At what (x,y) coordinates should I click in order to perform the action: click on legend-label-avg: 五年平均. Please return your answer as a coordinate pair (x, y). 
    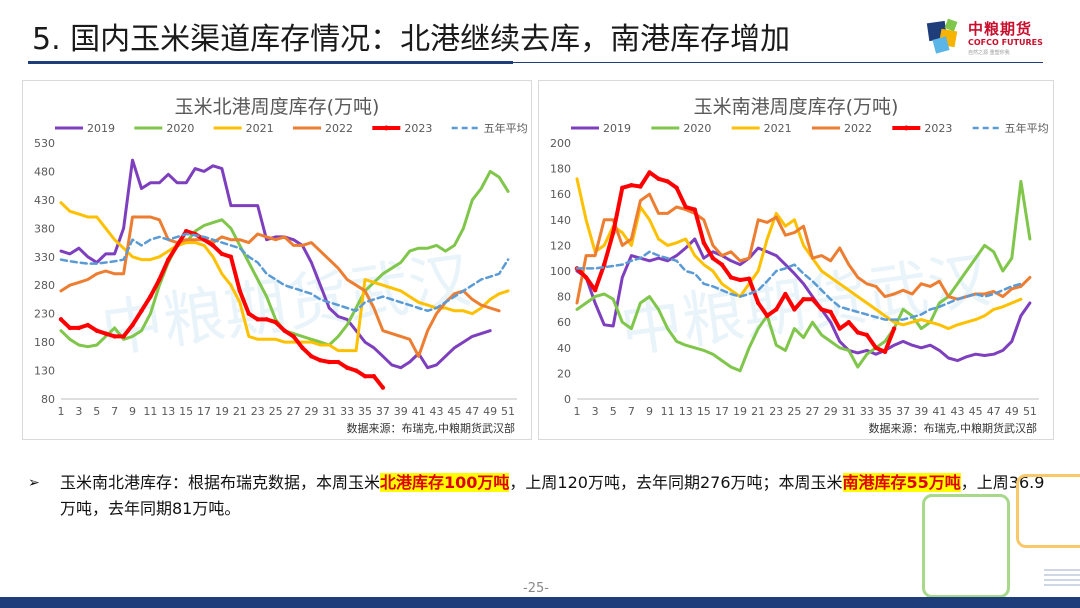
    Looking at the image, I should click on (506, 128).